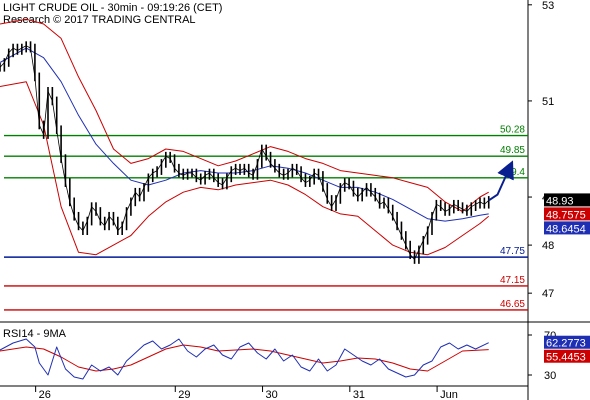 The width and height of the screenshot is (590, 400). I want to click on level-label: 49.4, so click(516, 172).